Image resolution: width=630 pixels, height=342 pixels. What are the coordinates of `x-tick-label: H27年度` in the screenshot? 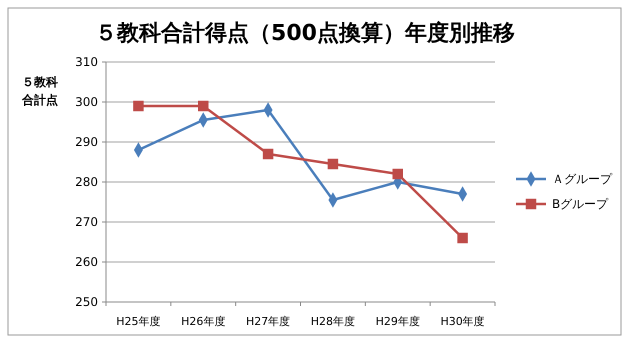 It's located at (268, 321).